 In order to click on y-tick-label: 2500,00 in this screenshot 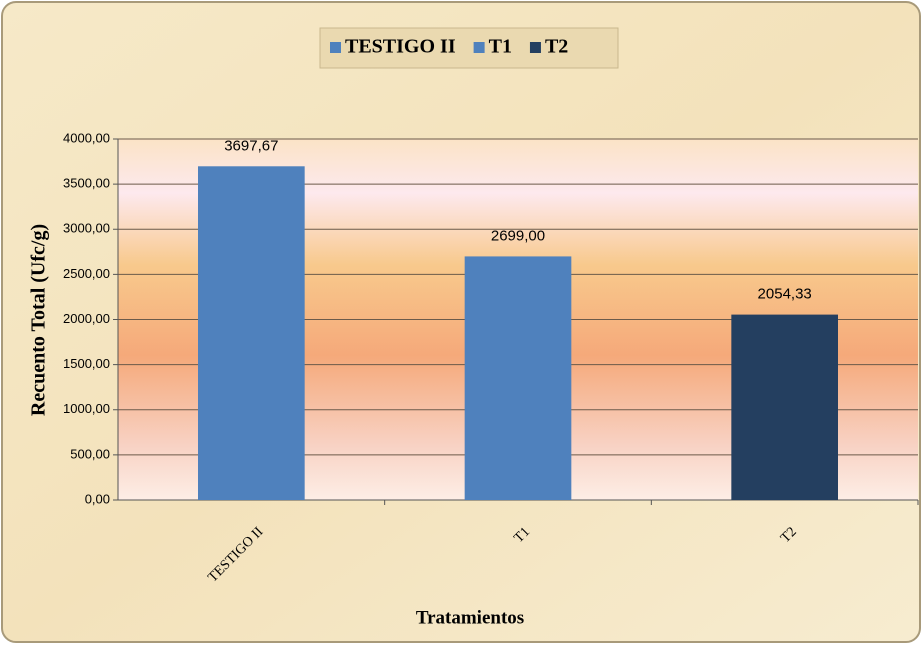, I will do `click(86, 273)`.